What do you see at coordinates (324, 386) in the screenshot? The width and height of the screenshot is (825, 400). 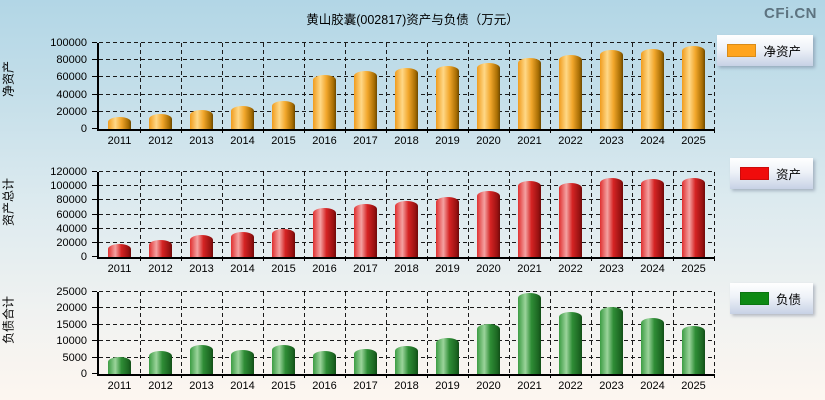 I see `x-tick-label: 2016` at bounding box center [324, 386].